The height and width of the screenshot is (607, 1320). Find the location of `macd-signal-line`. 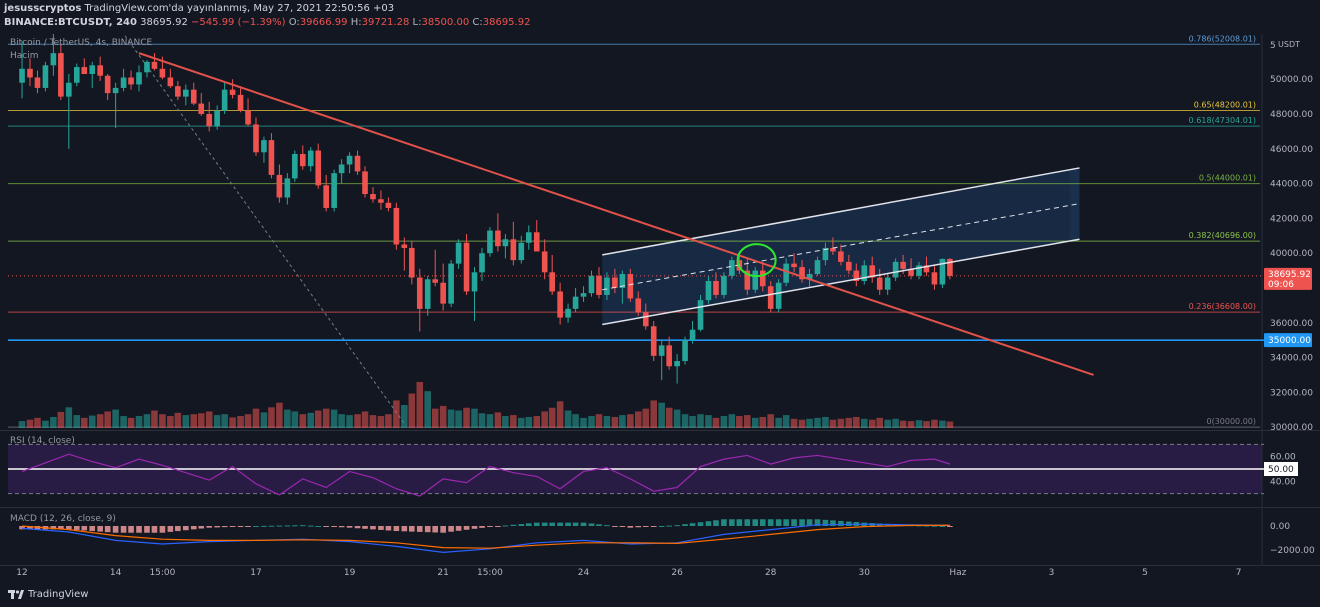

macd-signal-line is located at coordinates (485, 536).